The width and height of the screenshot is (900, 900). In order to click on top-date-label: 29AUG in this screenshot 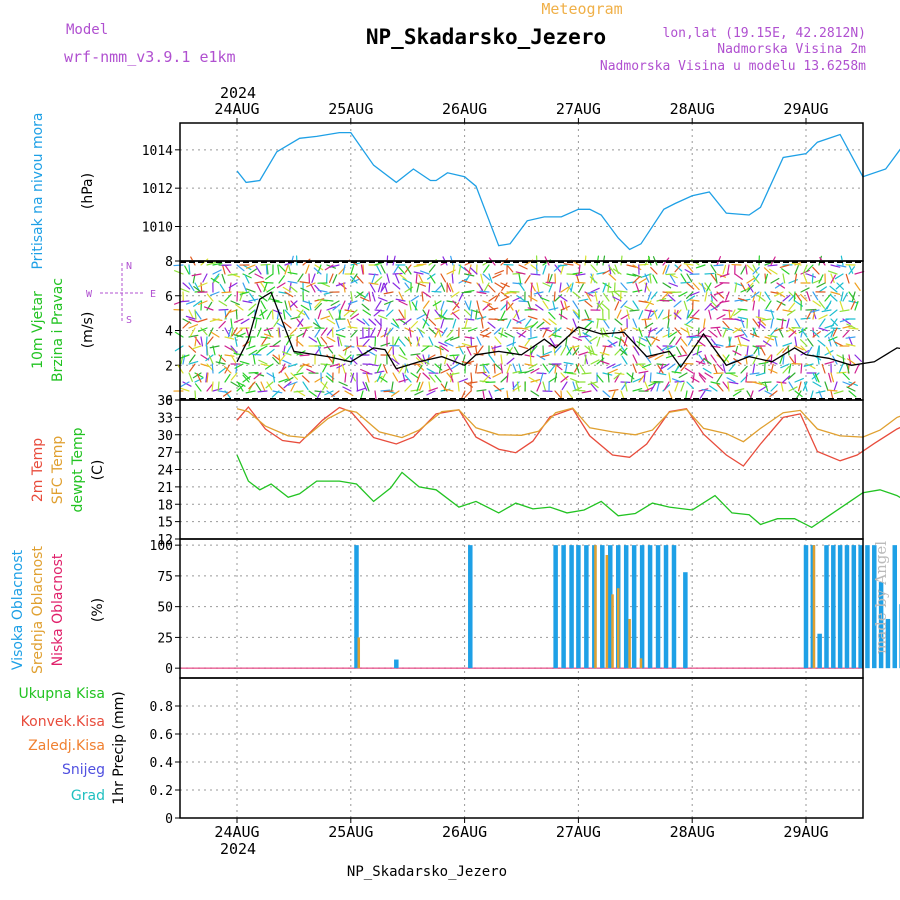, I will do `click(805, 109)`.